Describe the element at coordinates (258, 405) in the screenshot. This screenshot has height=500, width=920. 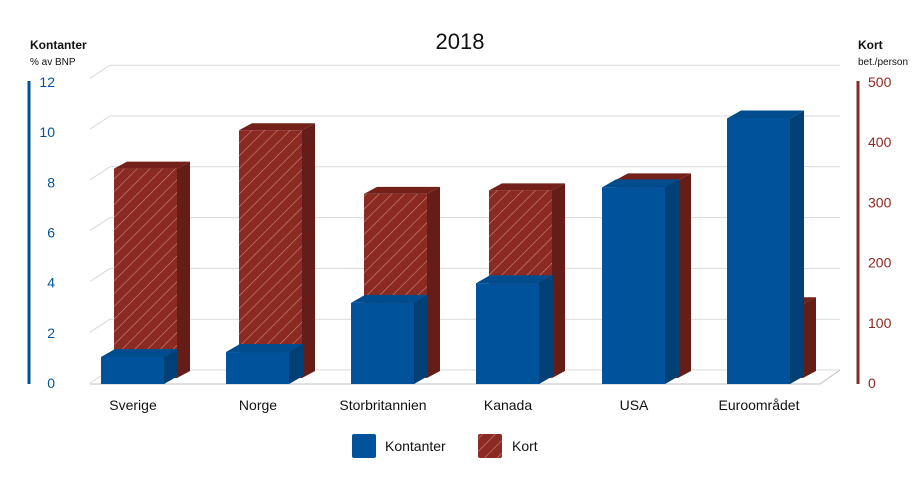
I see `x-tick-label: Norge` at that location.